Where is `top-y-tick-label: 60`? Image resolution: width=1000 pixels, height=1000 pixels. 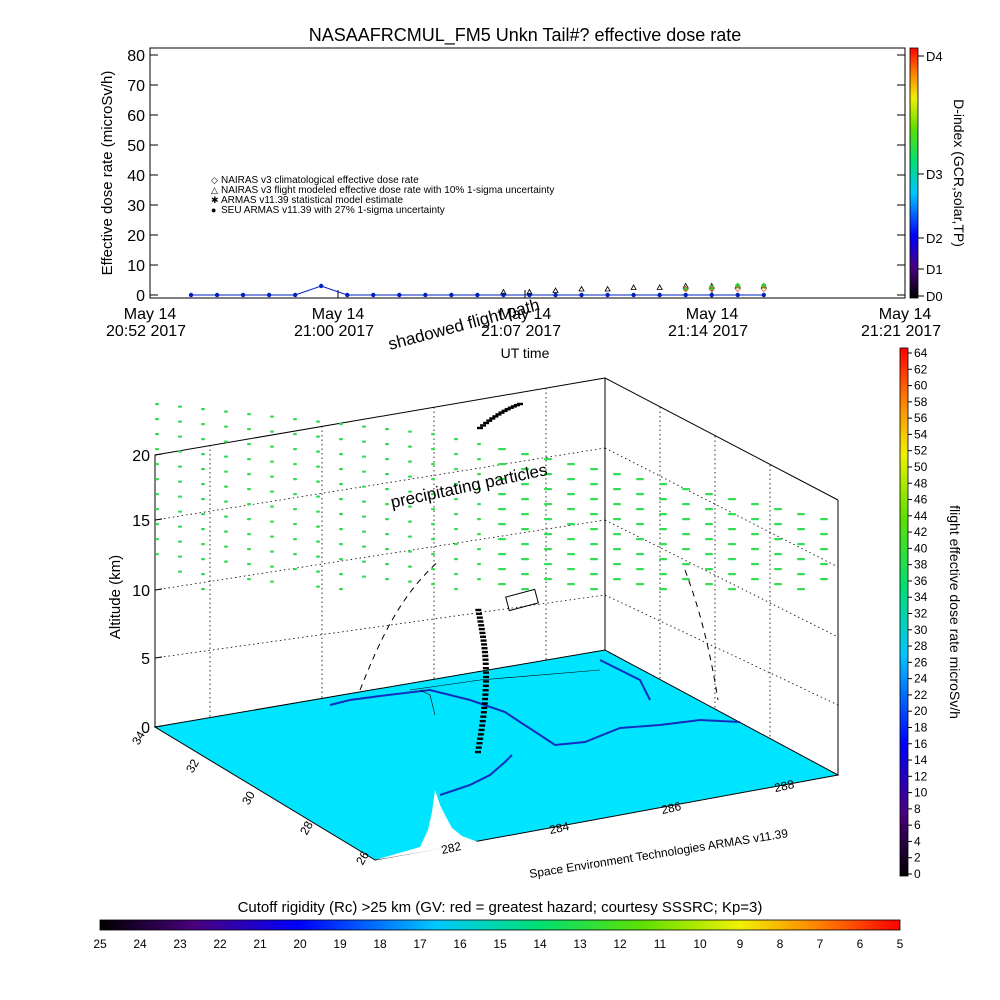
top-y-tick-label: 60 is located at coordinates (136, 116).